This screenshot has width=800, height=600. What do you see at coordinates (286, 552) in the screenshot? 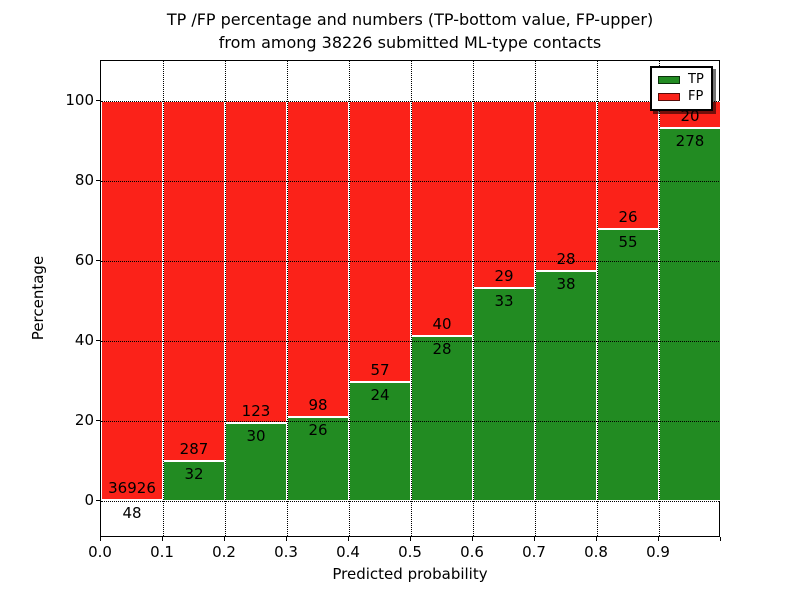
I see `x-tick-label: 0.3` at bounding box center [286, 552].